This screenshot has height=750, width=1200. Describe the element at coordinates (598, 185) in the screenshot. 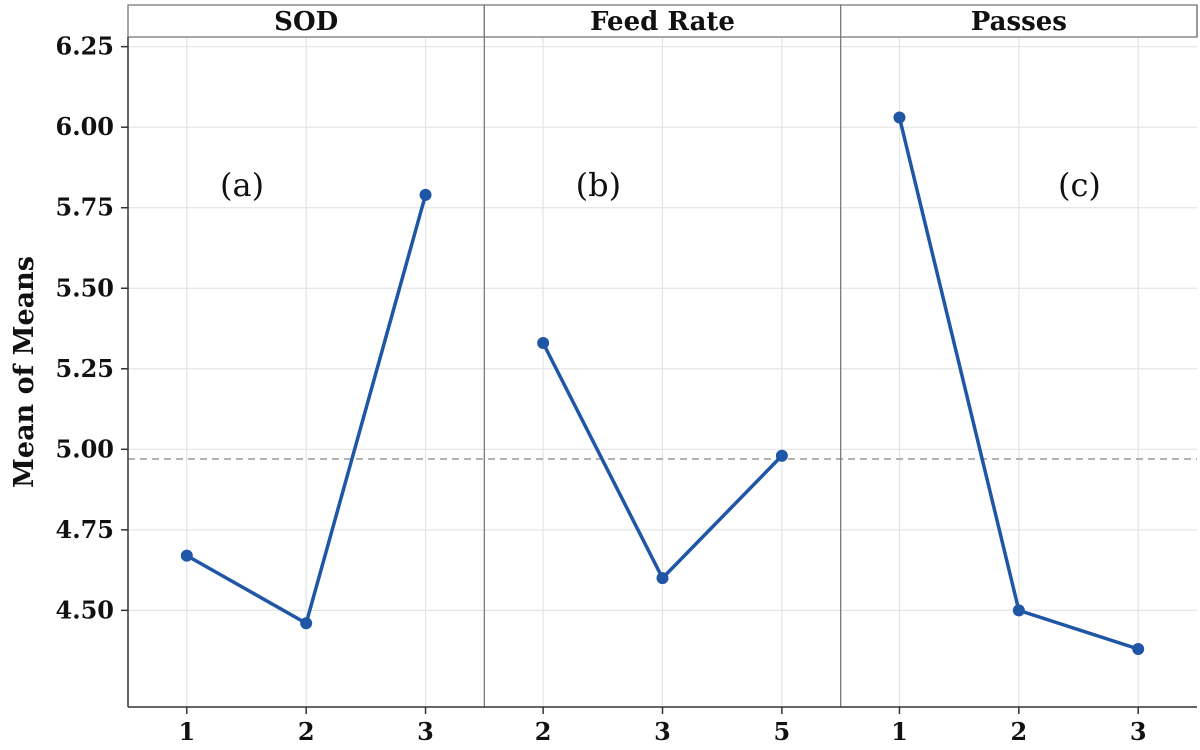

I see `panel-annotation: (b)` at that location.